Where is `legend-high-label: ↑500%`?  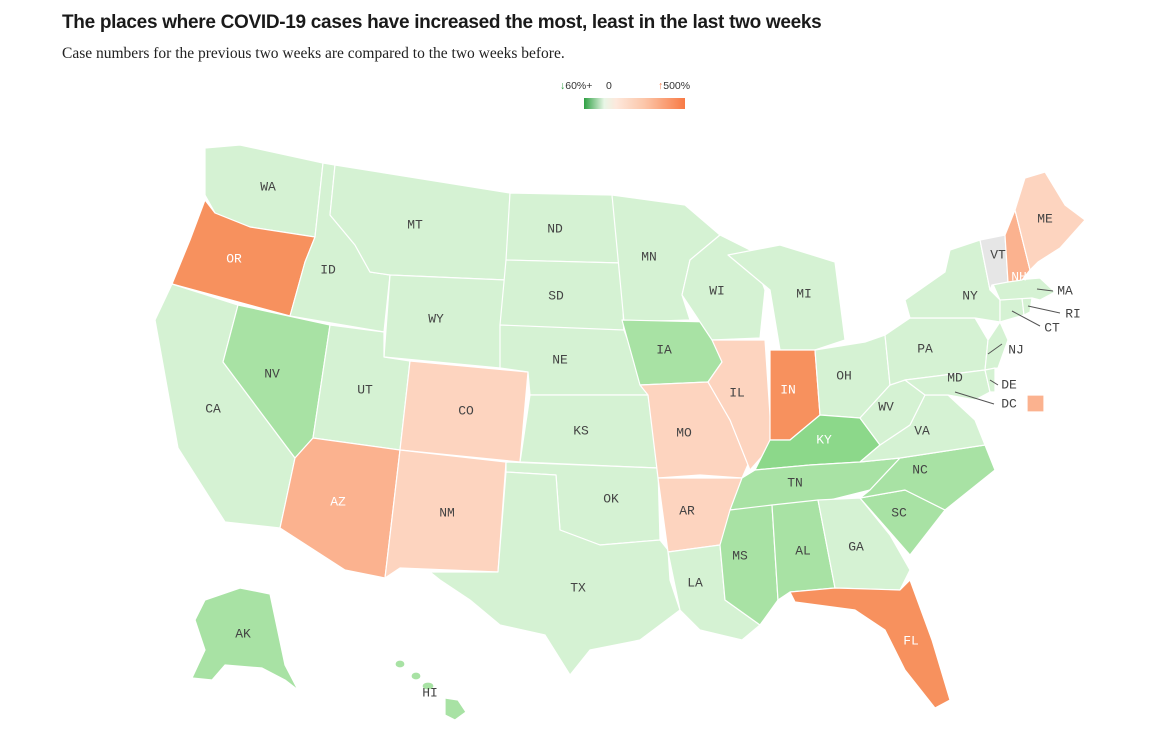
legend-high-label: ↑500% is located at coordinates (674, 86).